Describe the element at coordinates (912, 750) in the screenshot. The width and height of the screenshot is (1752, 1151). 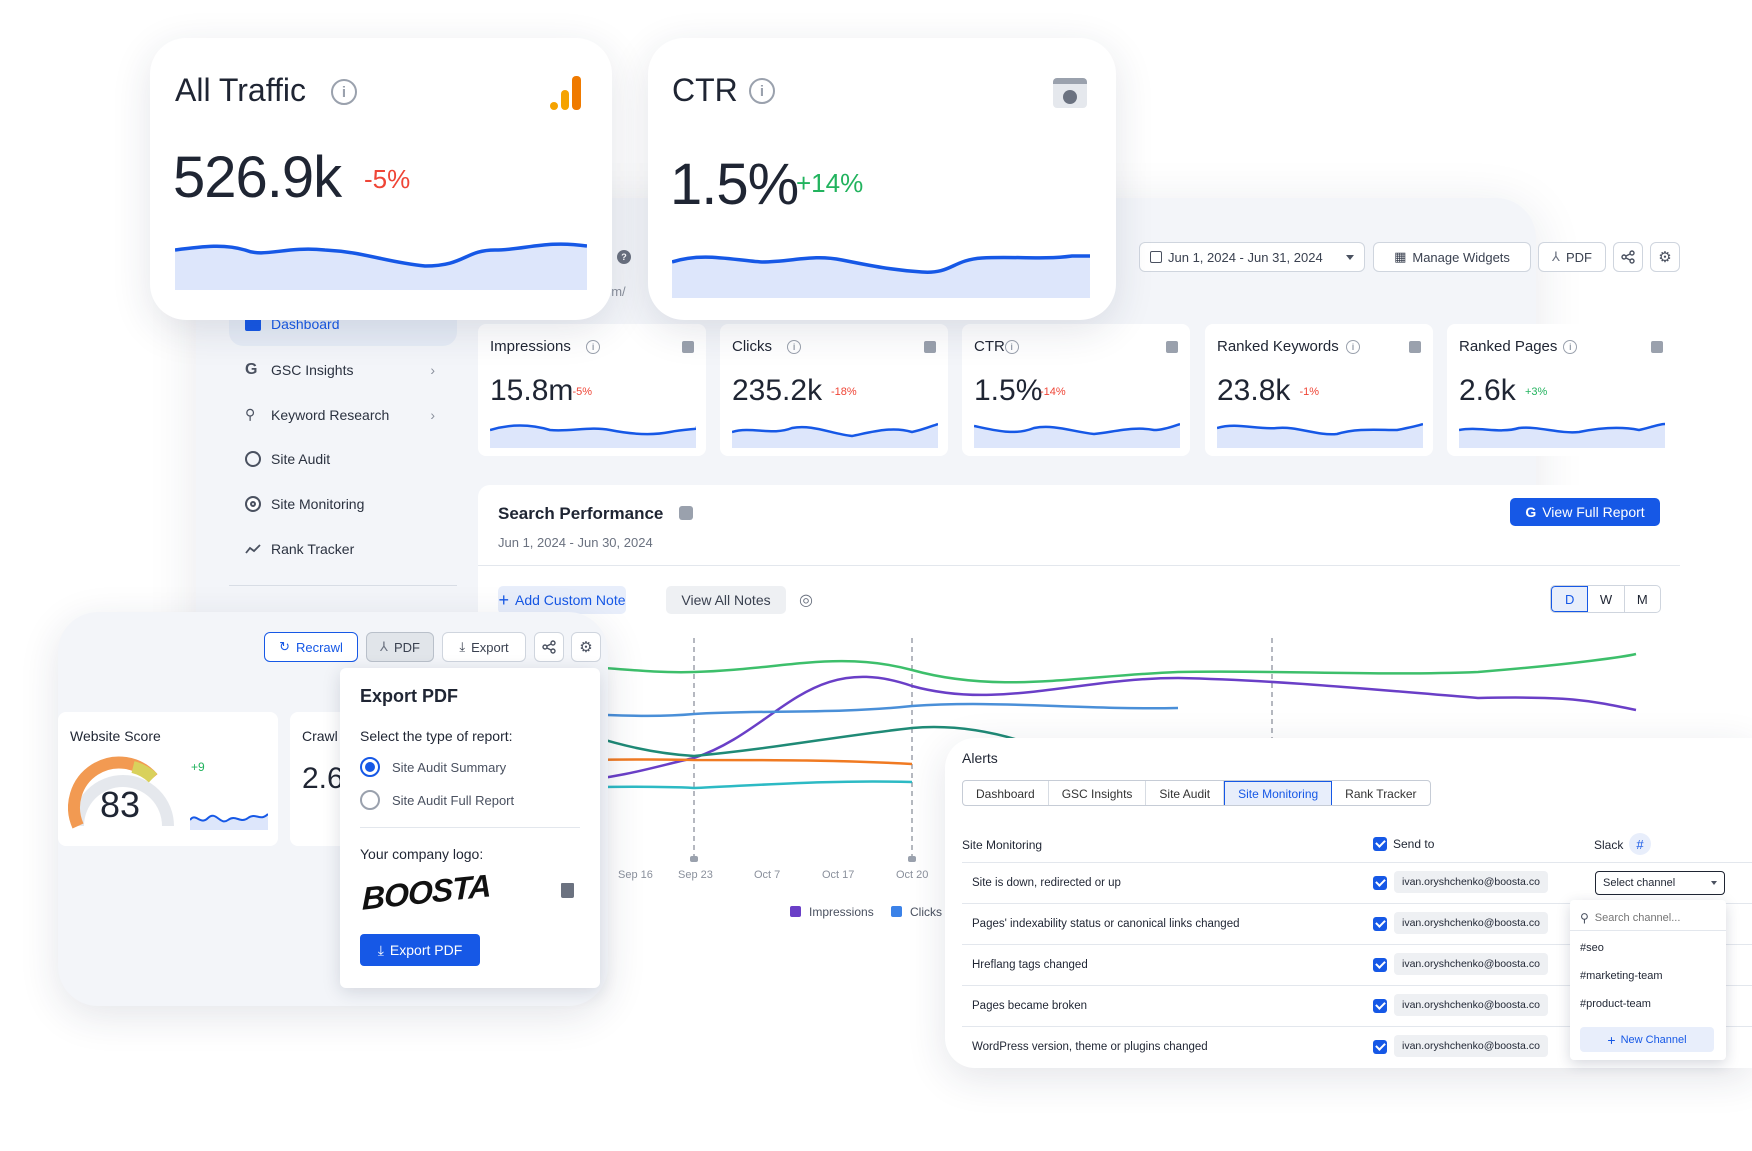
I see `dashed-marker` at that location.